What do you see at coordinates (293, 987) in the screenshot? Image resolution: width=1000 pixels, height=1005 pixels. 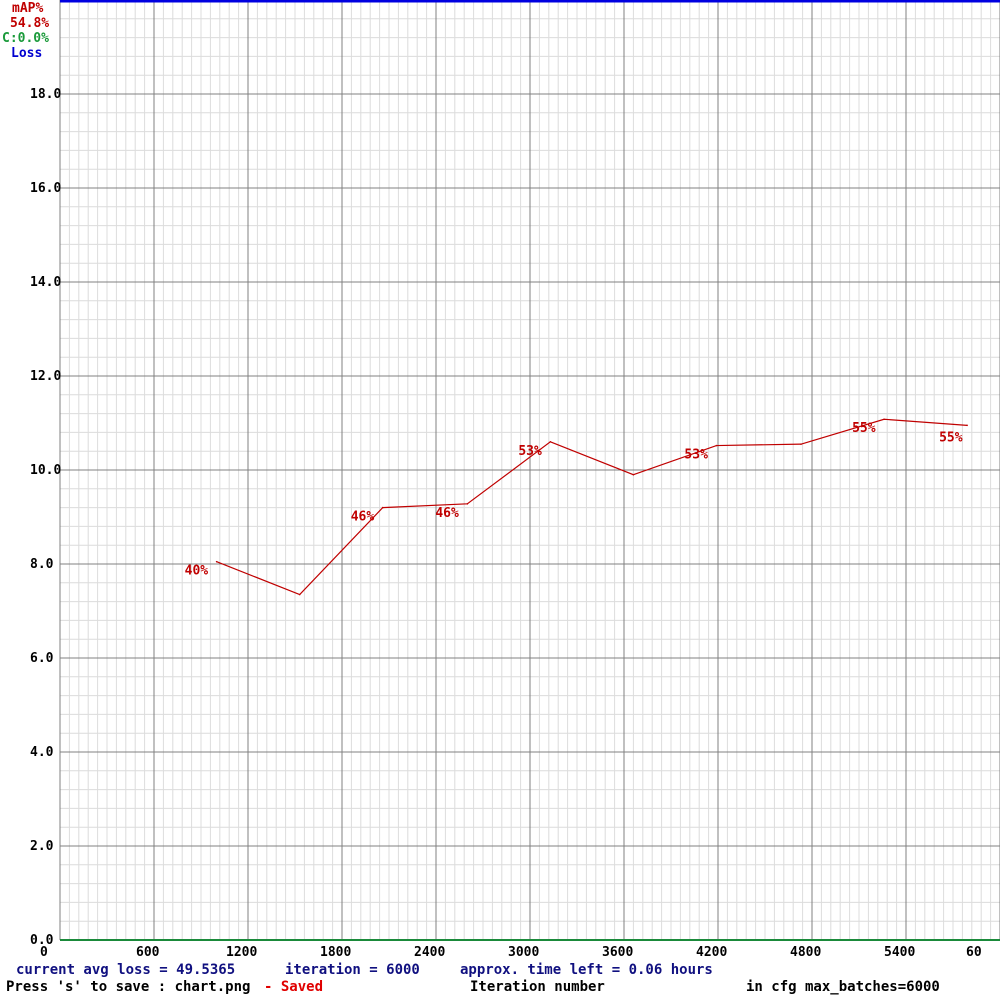 I see `status-saved: - Saved` at bounding box center [293, 987].